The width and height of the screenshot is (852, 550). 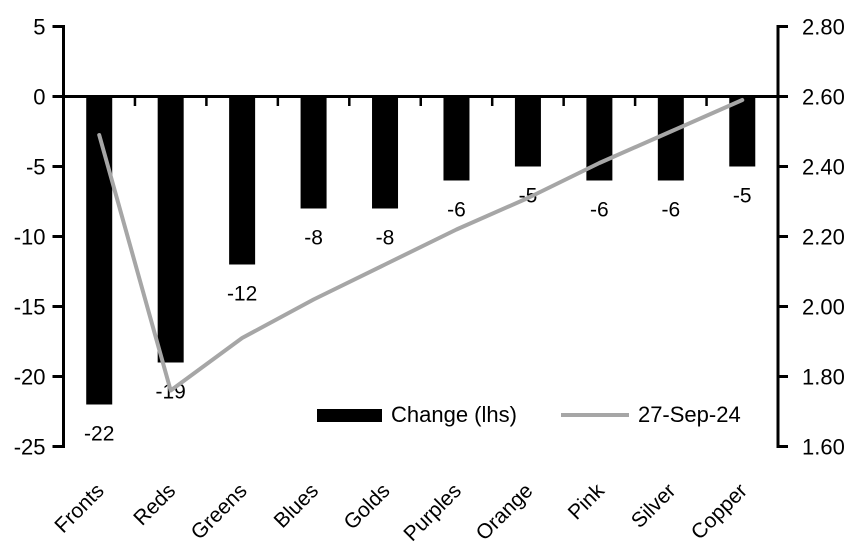 I want to click on left-axis-tick-label: -25, so click(x=30, y=447).